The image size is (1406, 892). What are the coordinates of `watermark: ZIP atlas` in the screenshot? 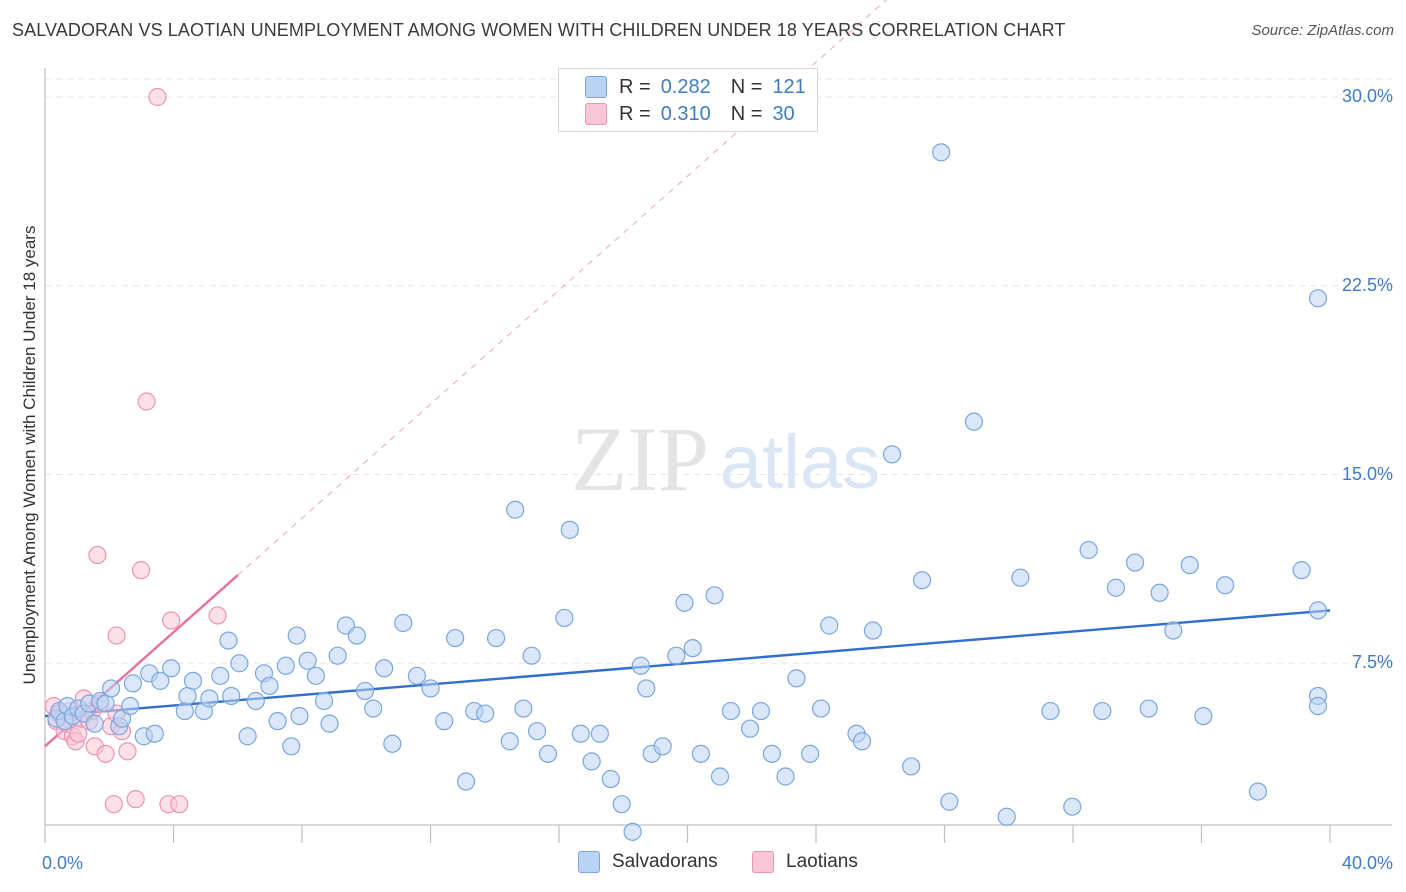 It's located at (725, 459).